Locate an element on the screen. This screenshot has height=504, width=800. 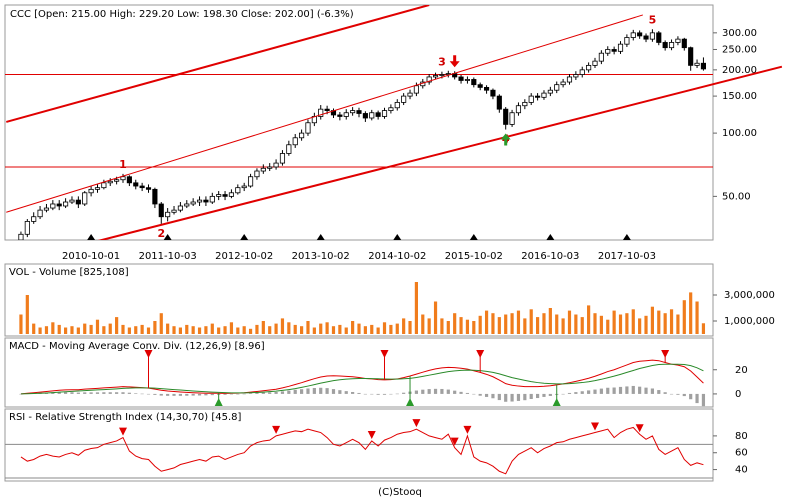
panel-title: VOL - Volume [825,108] is located at coordinates (69, 272).